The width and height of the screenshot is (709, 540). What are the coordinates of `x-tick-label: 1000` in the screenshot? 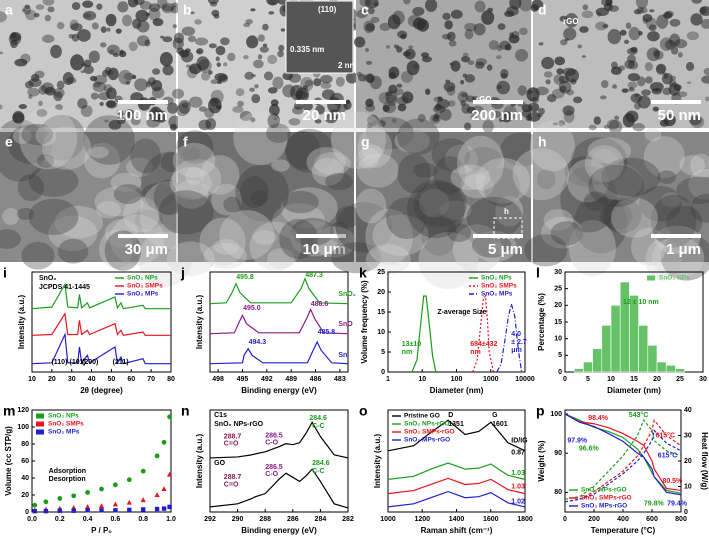 It's located at (388, 519).